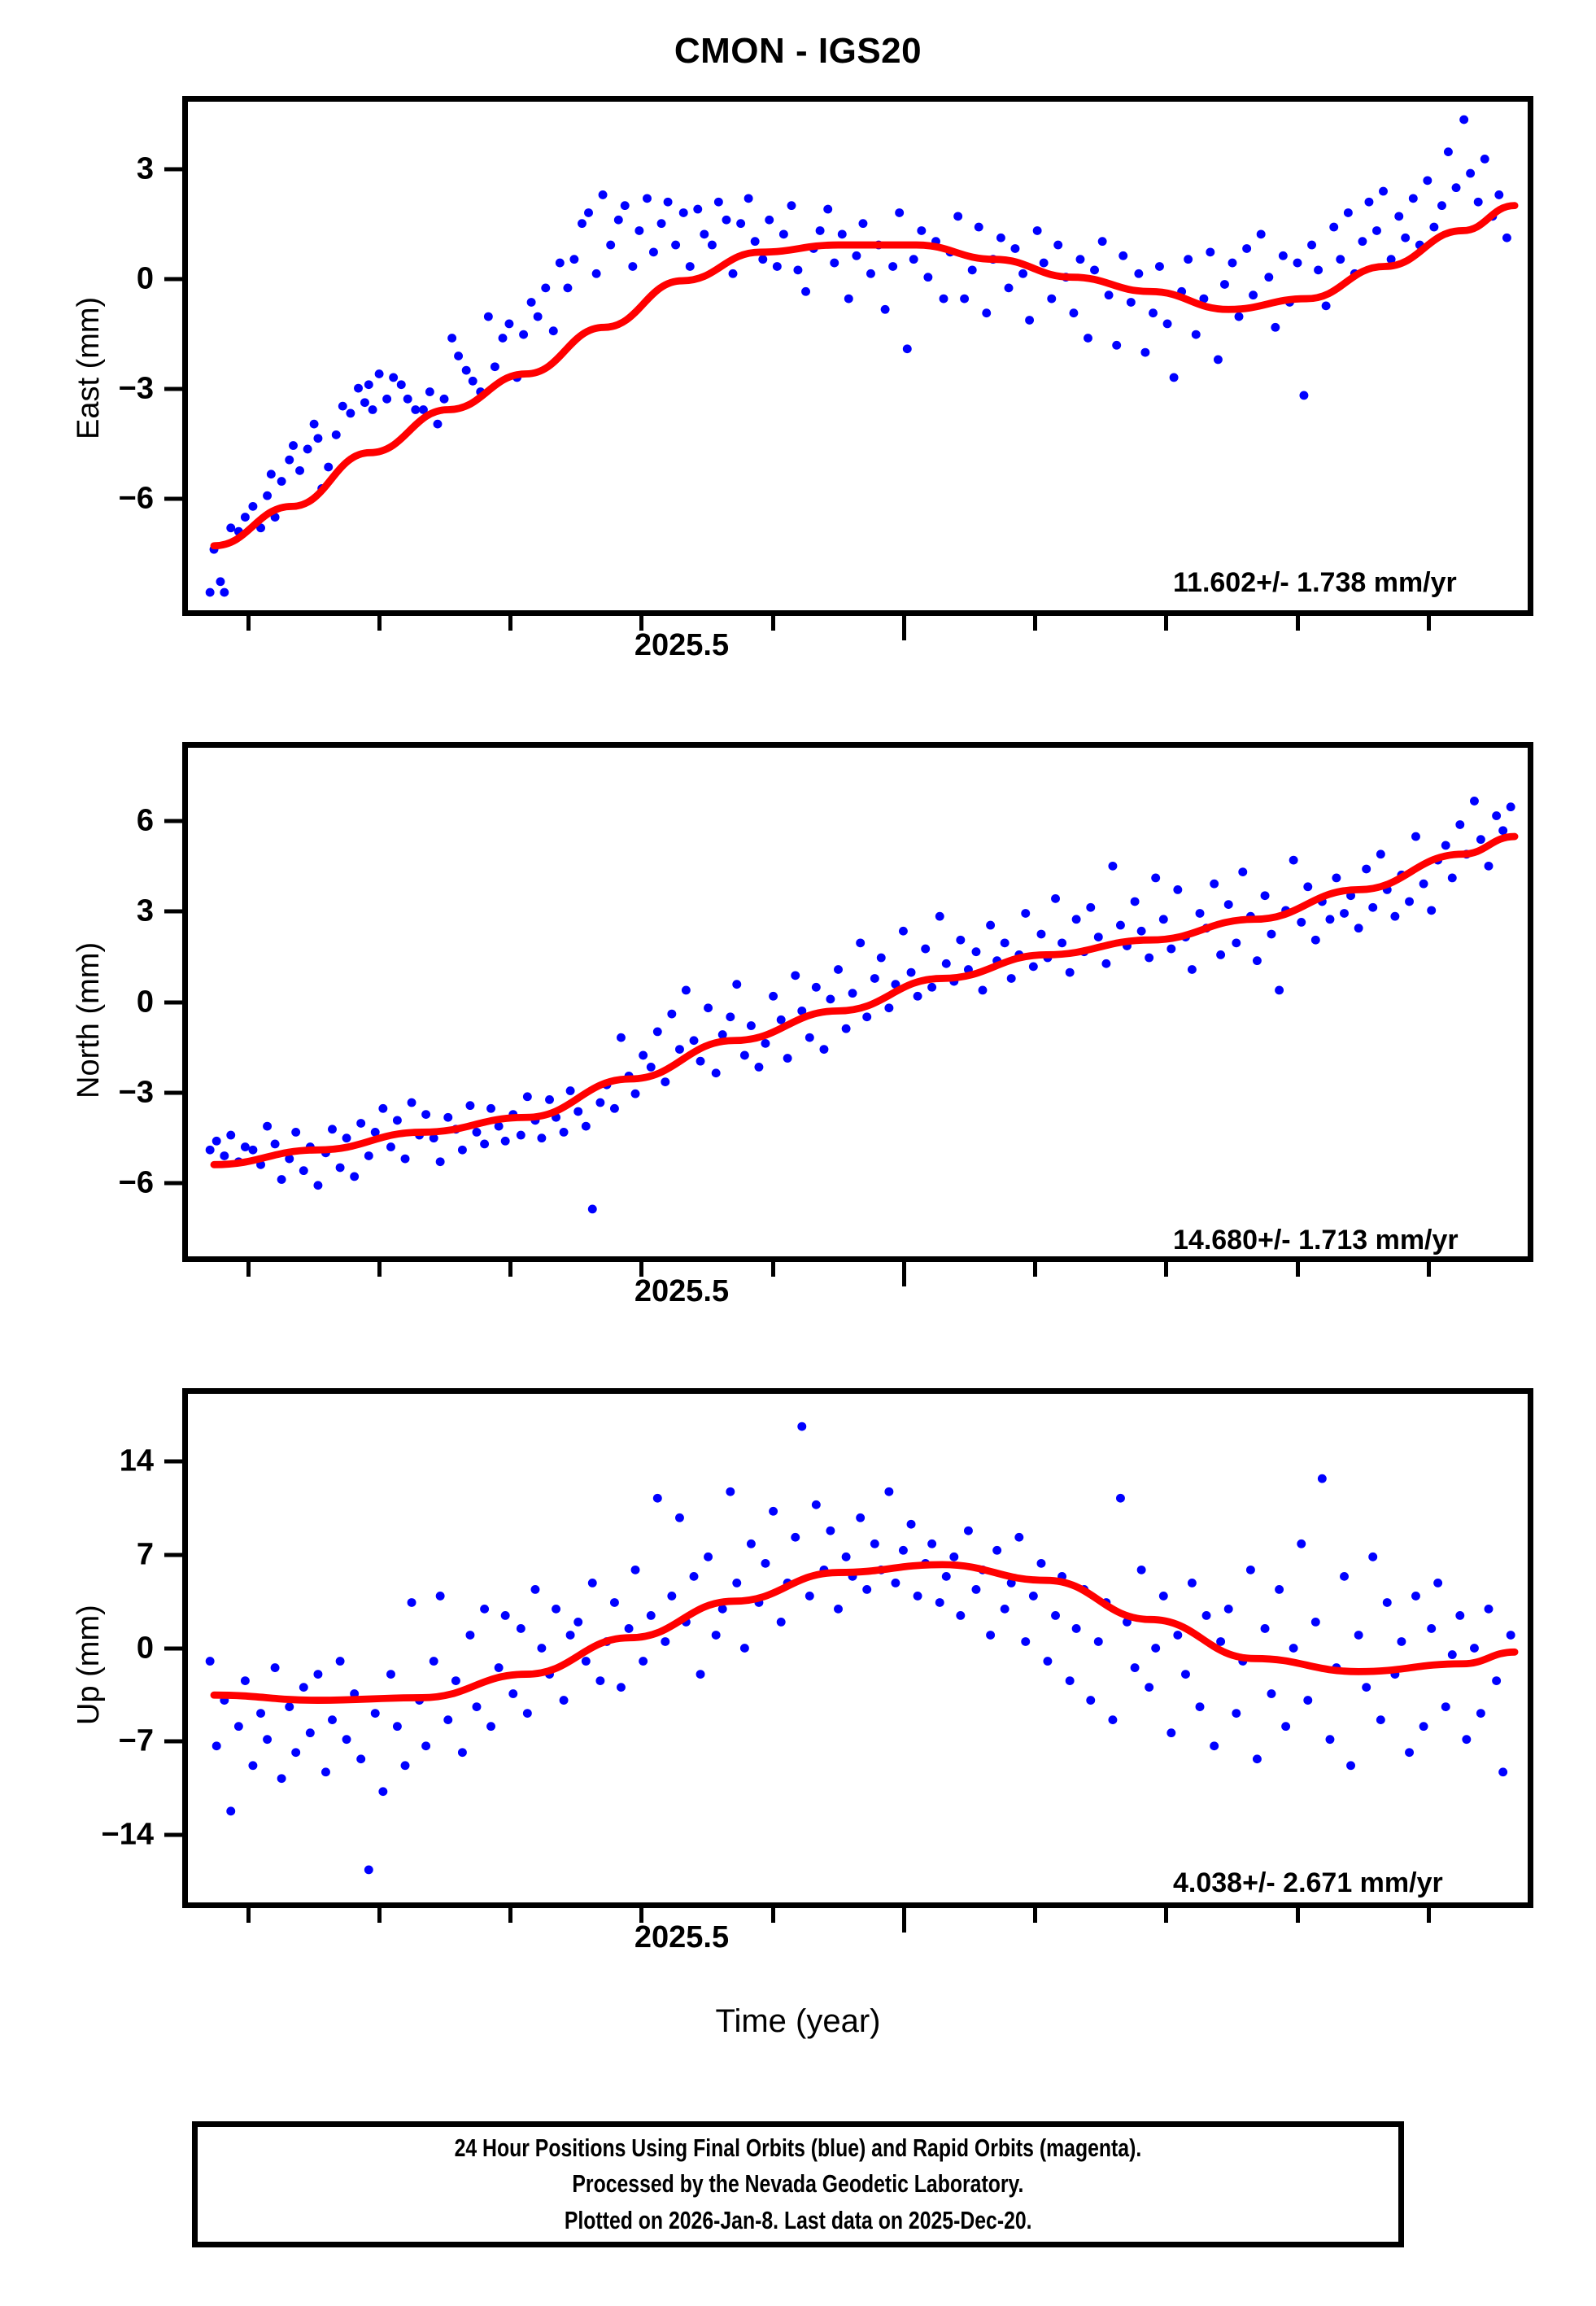  What do you see at coordinates (682, 645) in the screenshot?
I see `panel-east-xtick-label: 2025.5` at bounding box center [682, 645].